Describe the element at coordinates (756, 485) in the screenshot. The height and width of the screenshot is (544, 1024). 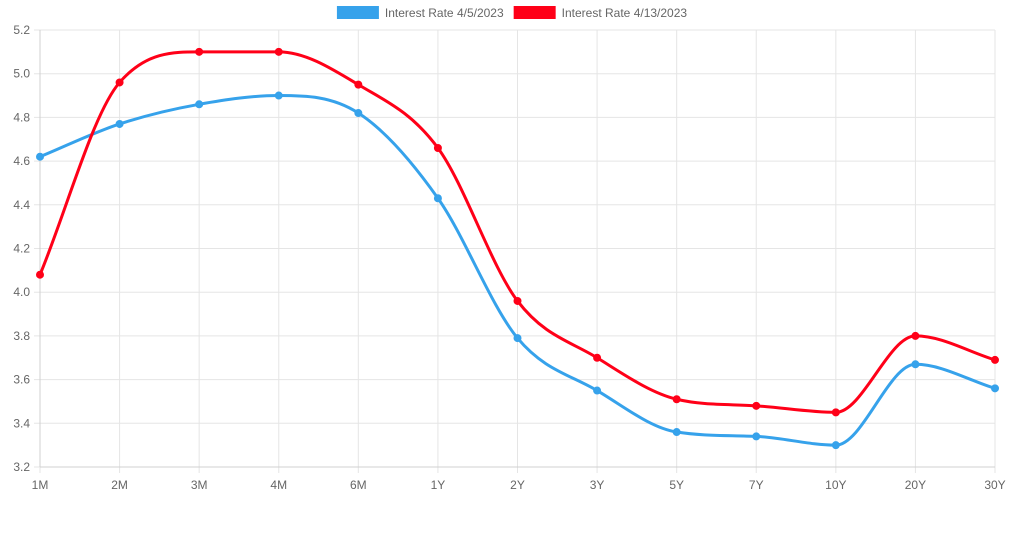
I see `x-tick-label: 7Y` at that location.